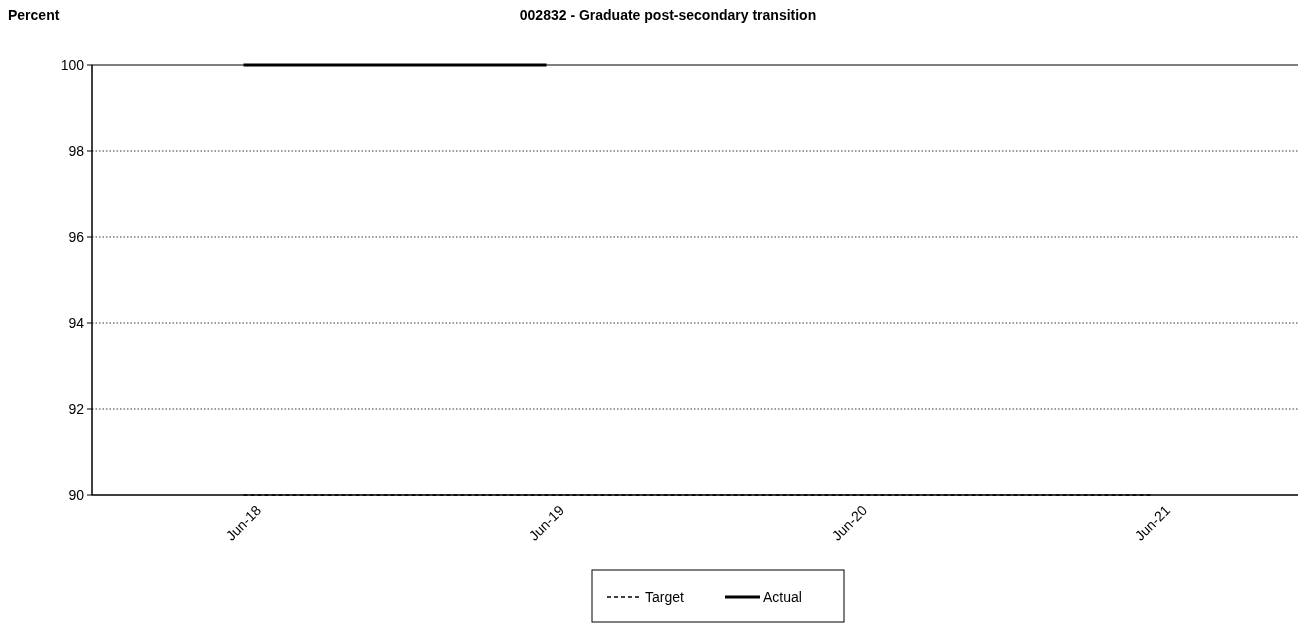 This screenshot has width=1306, height=634. I want to click on y-tick-label: 94, so click(76, 322).